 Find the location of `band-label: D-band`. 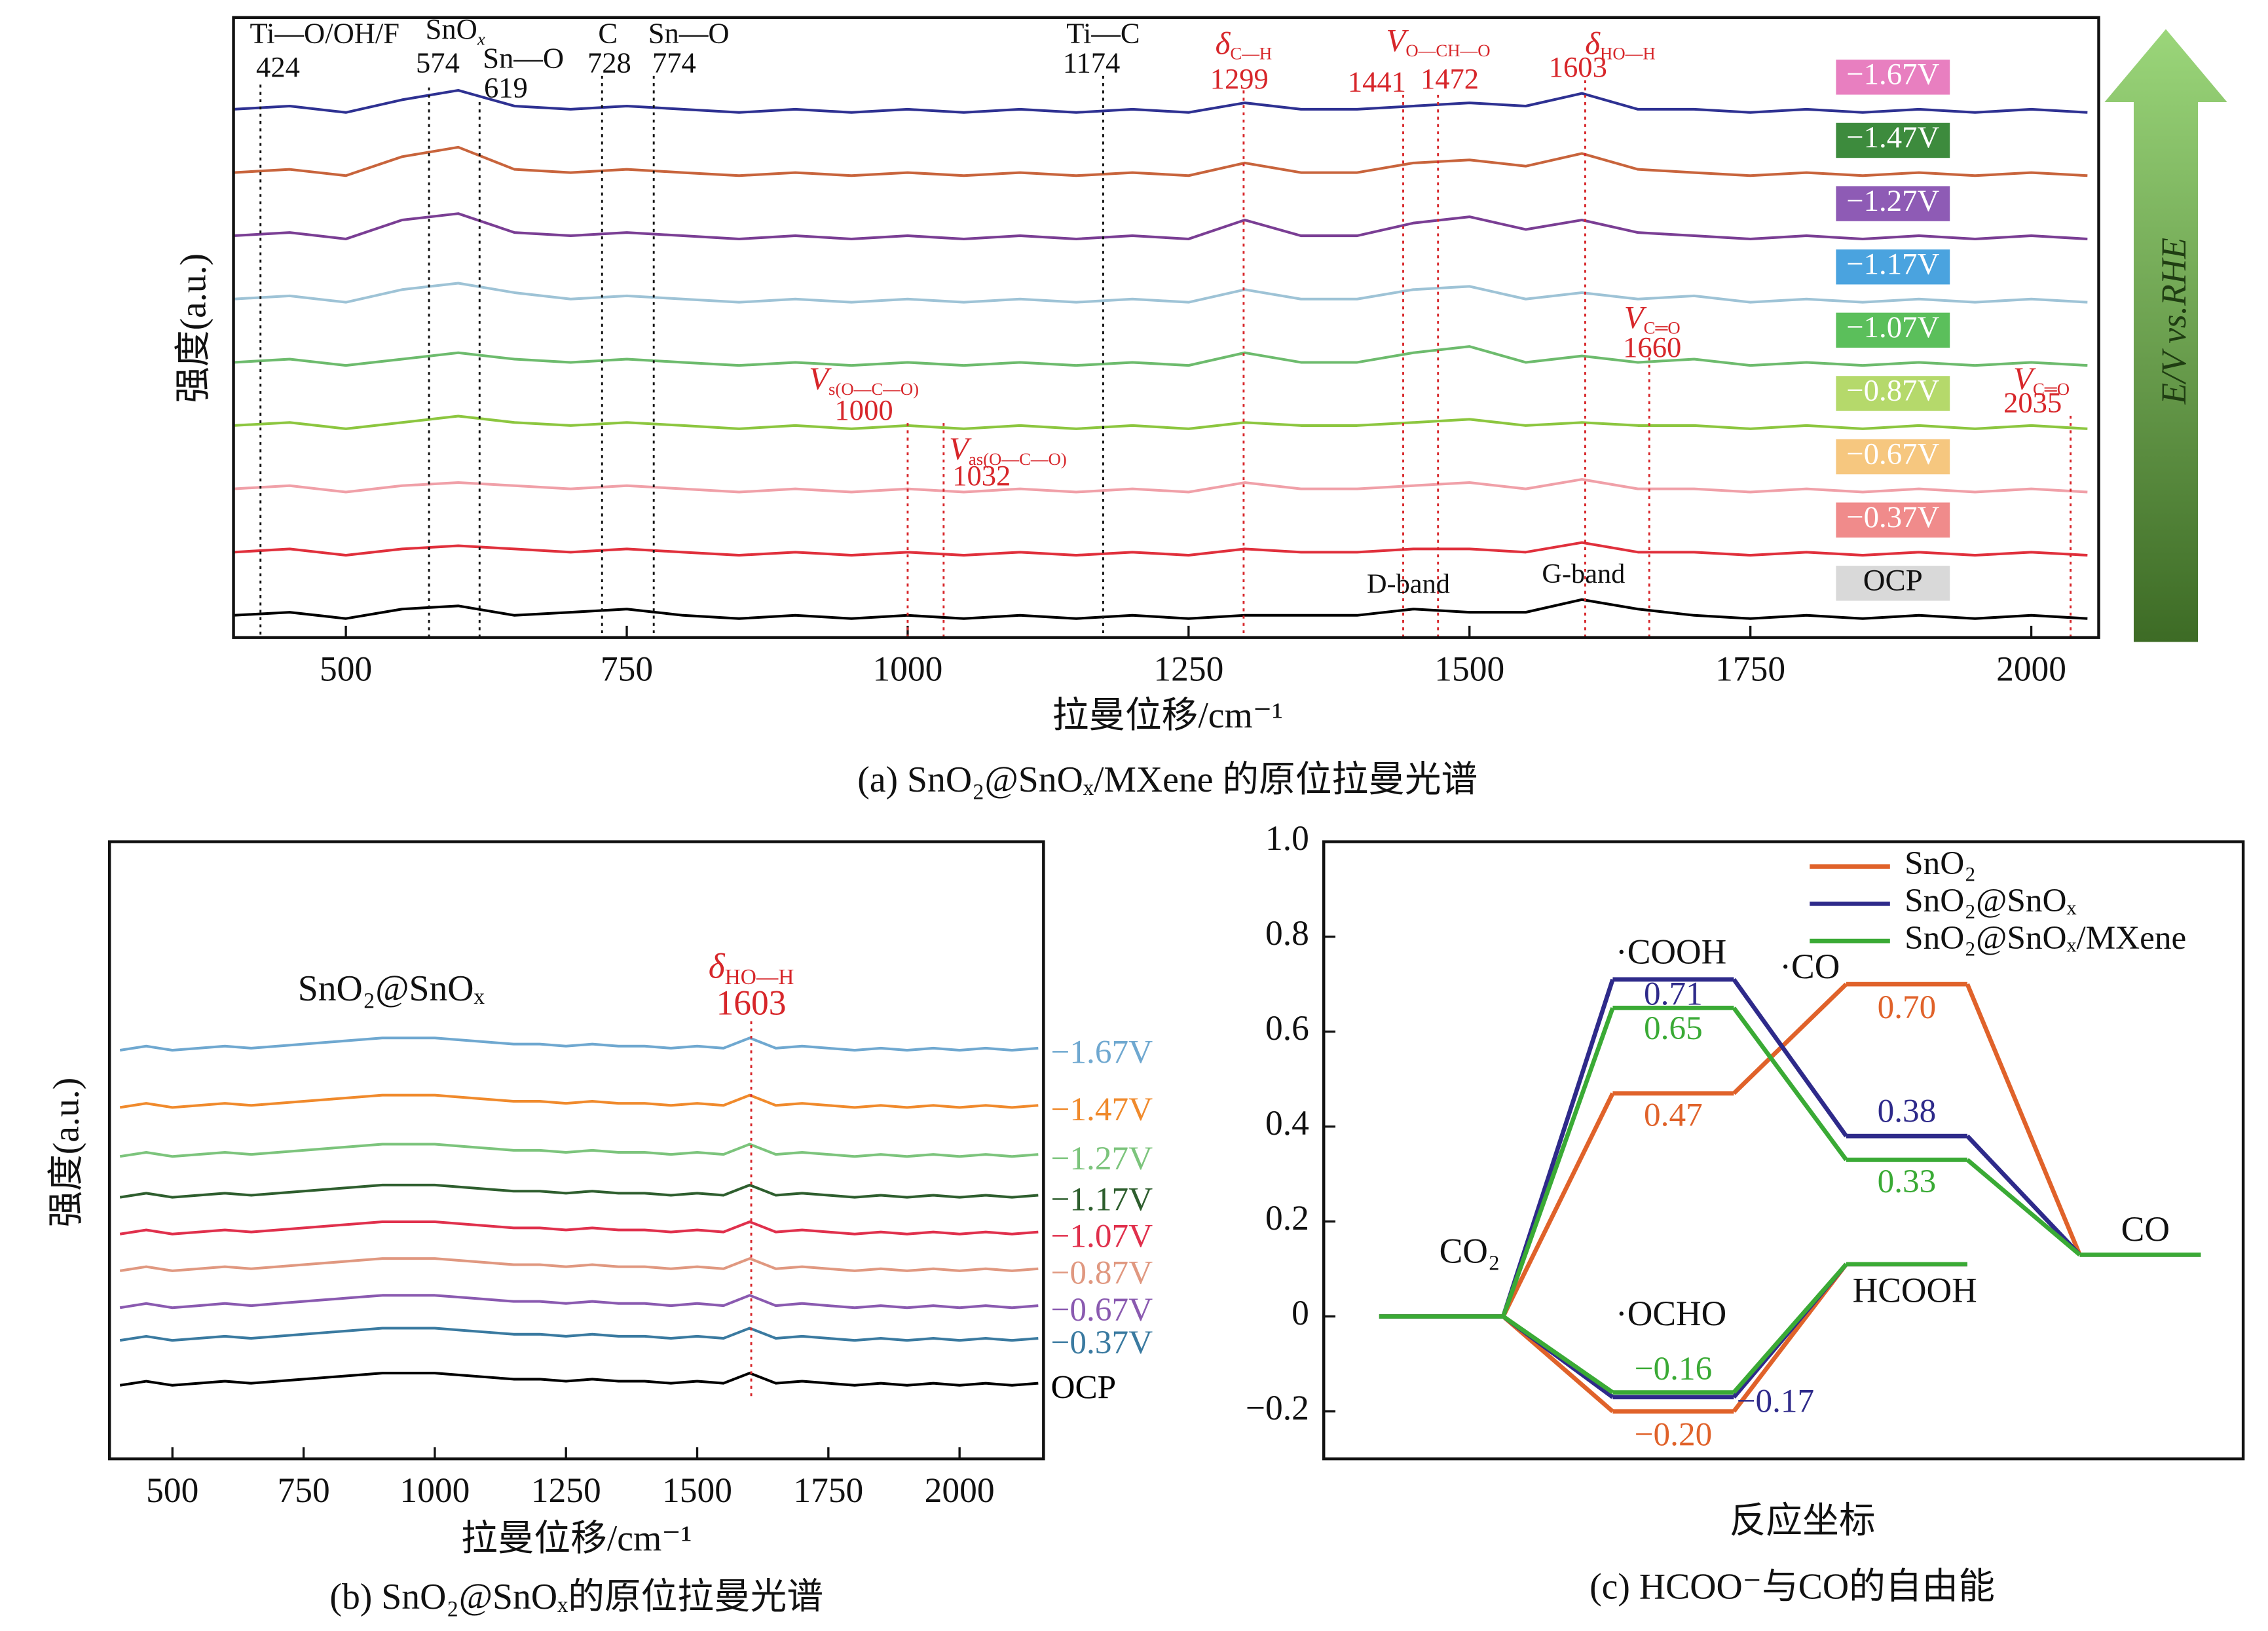

band-label: D-band is located at coordinates (1408, 583).